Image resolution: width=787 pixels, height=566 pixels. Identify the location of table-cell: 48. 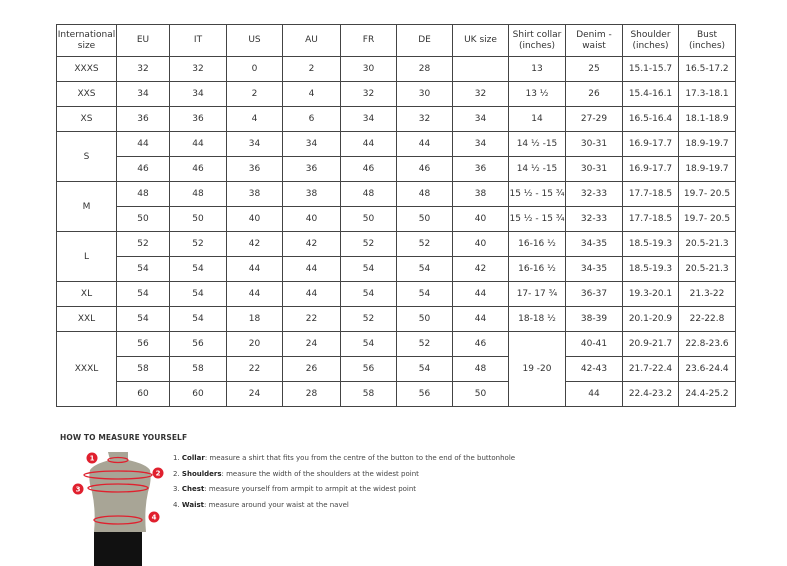
(480, 369).